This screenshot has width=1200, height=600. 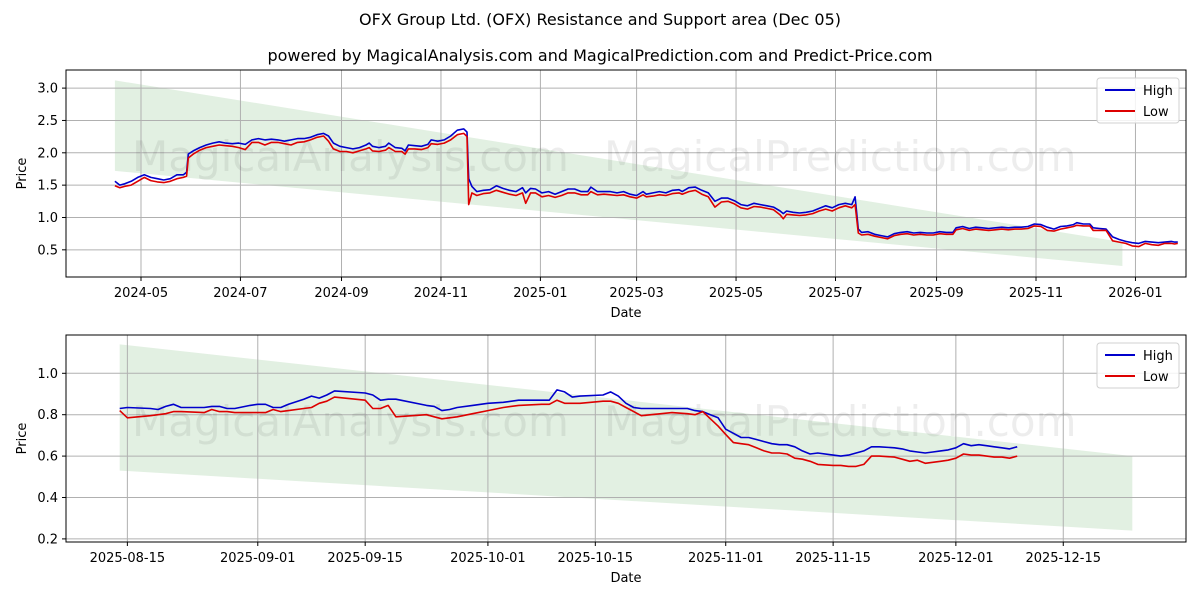 I want to click on y-tick-label: 0.5, so click(x=47, y=250).